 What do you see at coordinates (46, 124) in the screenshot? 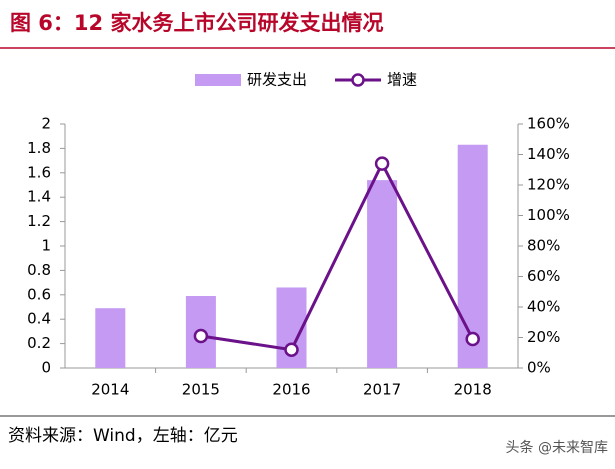
I see `y-tick-label: 2` at bounding box center [46, 124].